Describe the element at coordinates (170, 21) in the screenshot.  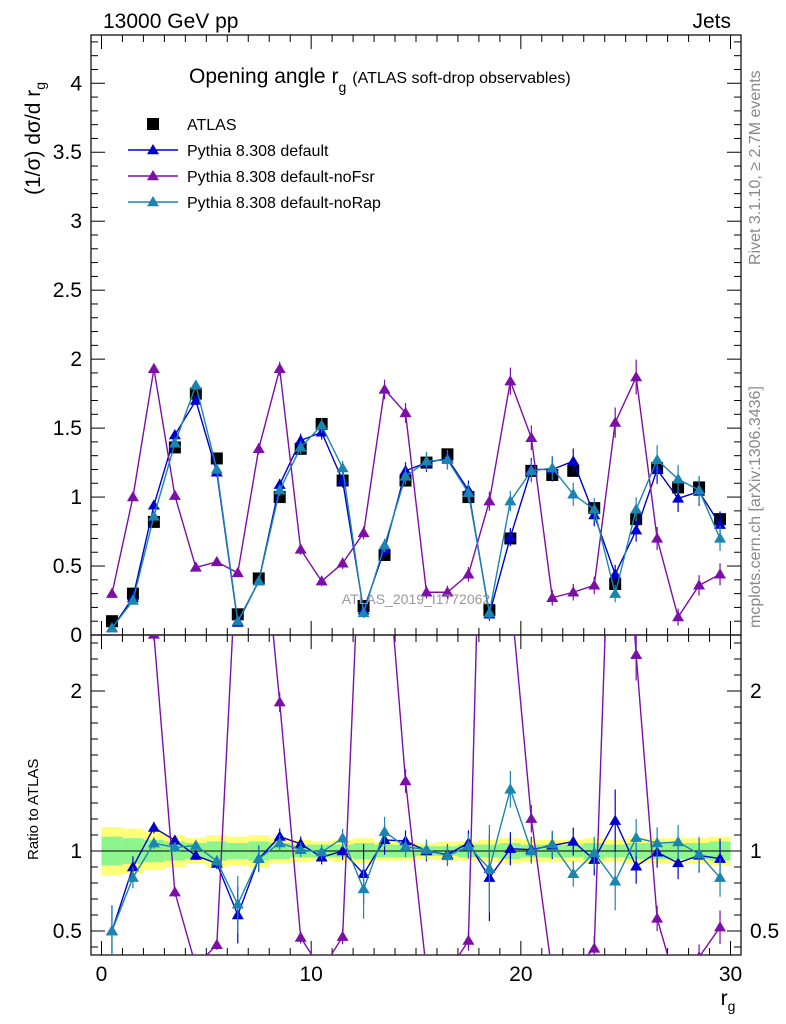
I see `header-left-label: 13000 GeV pp` at that location.